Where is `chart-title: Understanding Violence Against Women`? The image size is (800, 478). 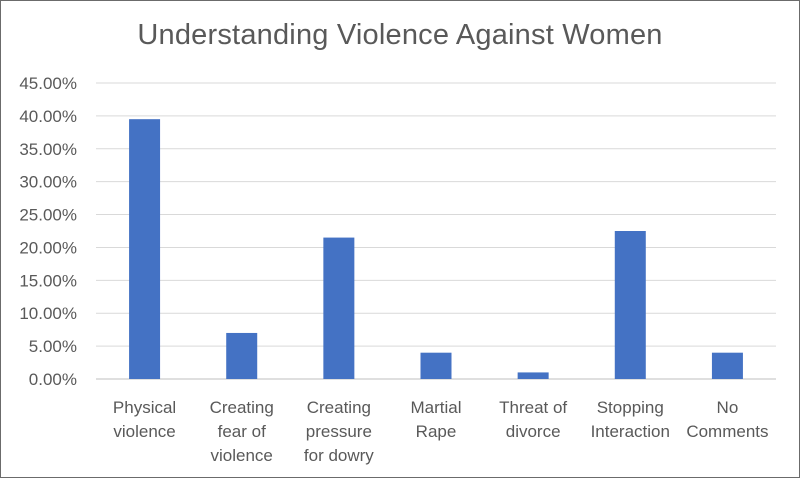 chart-title: Understanding Violence Against Women is located at coordinates (400, 35).